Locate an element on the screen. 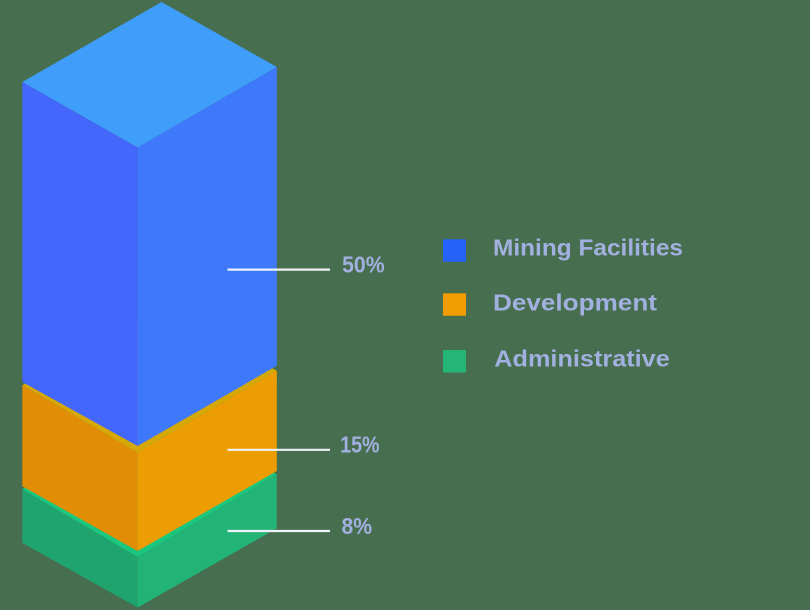  svg-text: Mining Facilities is located at coordinates (588, 248).